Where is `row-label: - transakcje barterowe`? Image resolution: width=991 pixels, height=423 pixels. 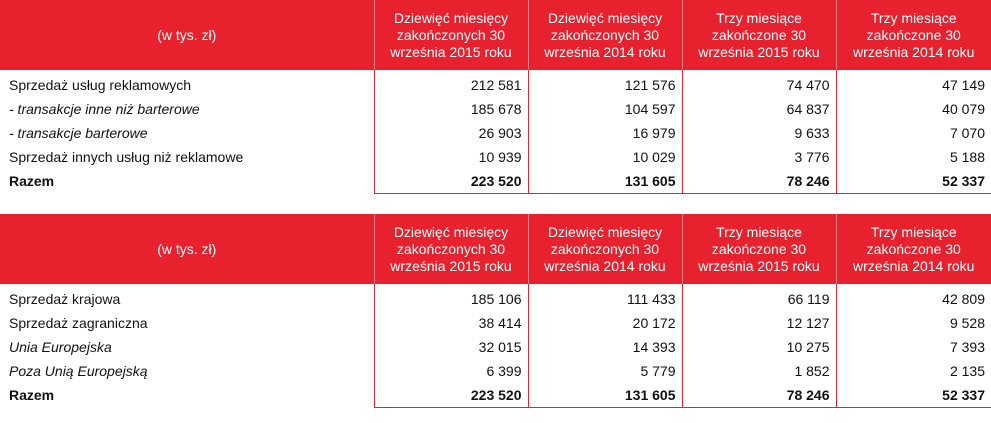 row-label: - transakcje barterowe is located at coordinates (187, 133).